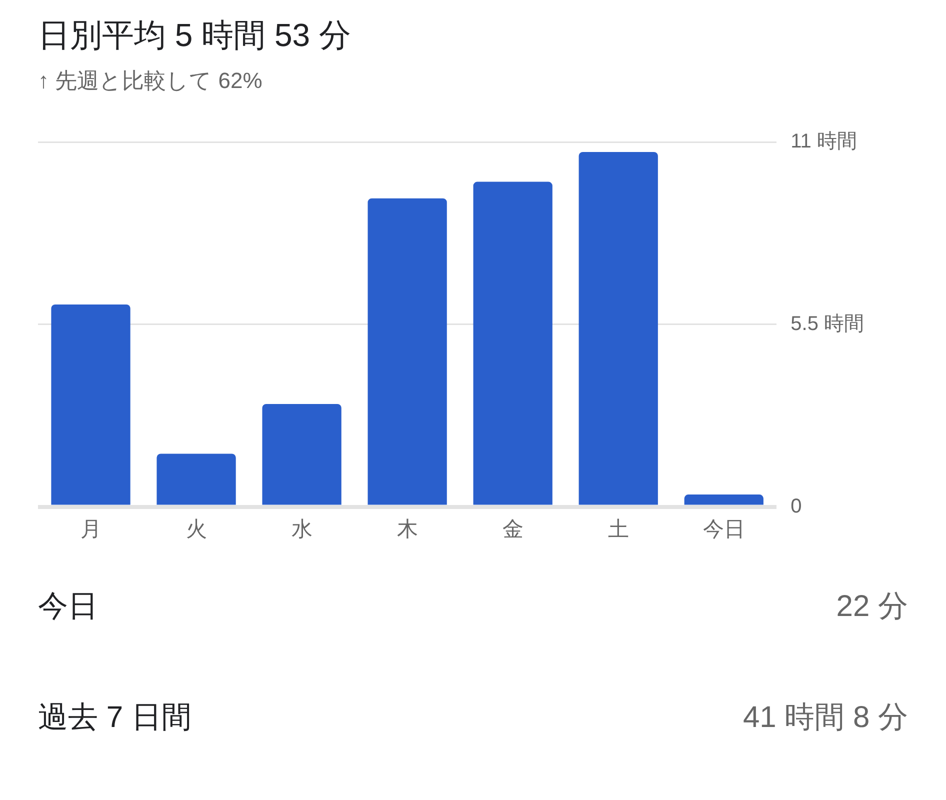 The height and width of the screenshot is (800, 946). I want to click on chart-title: 日別平均 5 時間 53 分, so click(195, 35).